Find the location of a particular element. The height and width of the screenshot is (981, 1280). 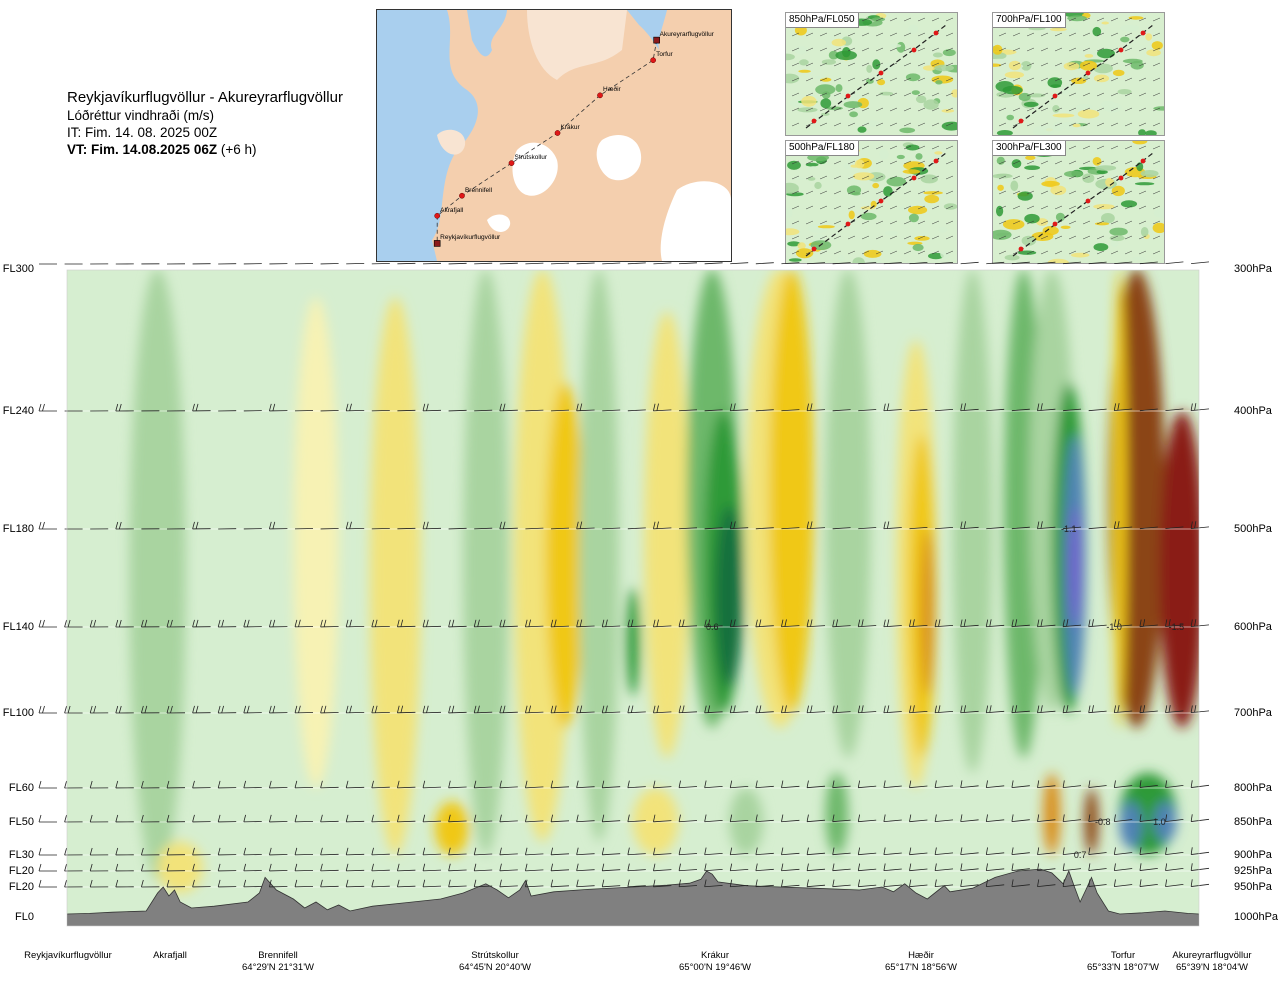

x-location-0: Reykjavíkurflugvöllur is located at coordinates (68, 956).